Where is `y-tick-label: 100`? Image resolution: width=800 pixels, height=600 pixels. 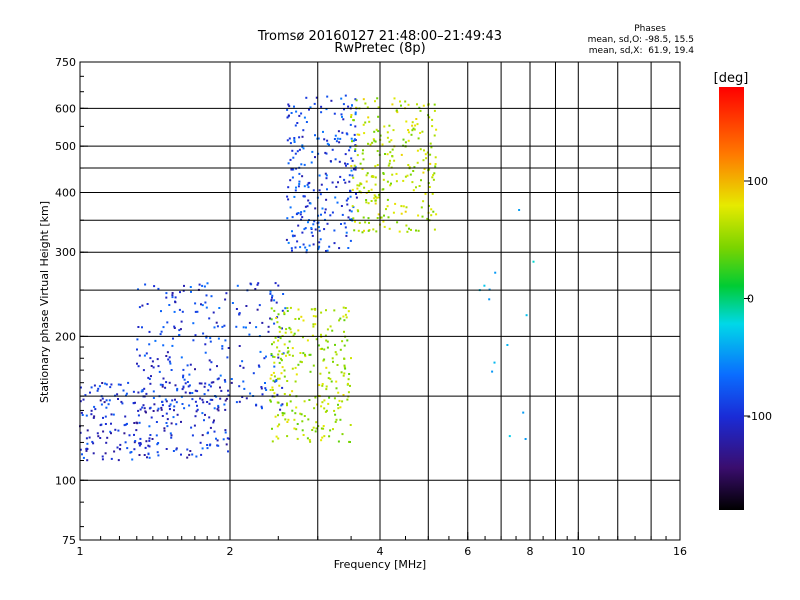
y-tick-label: 100 is located at coordinates (65, 480).